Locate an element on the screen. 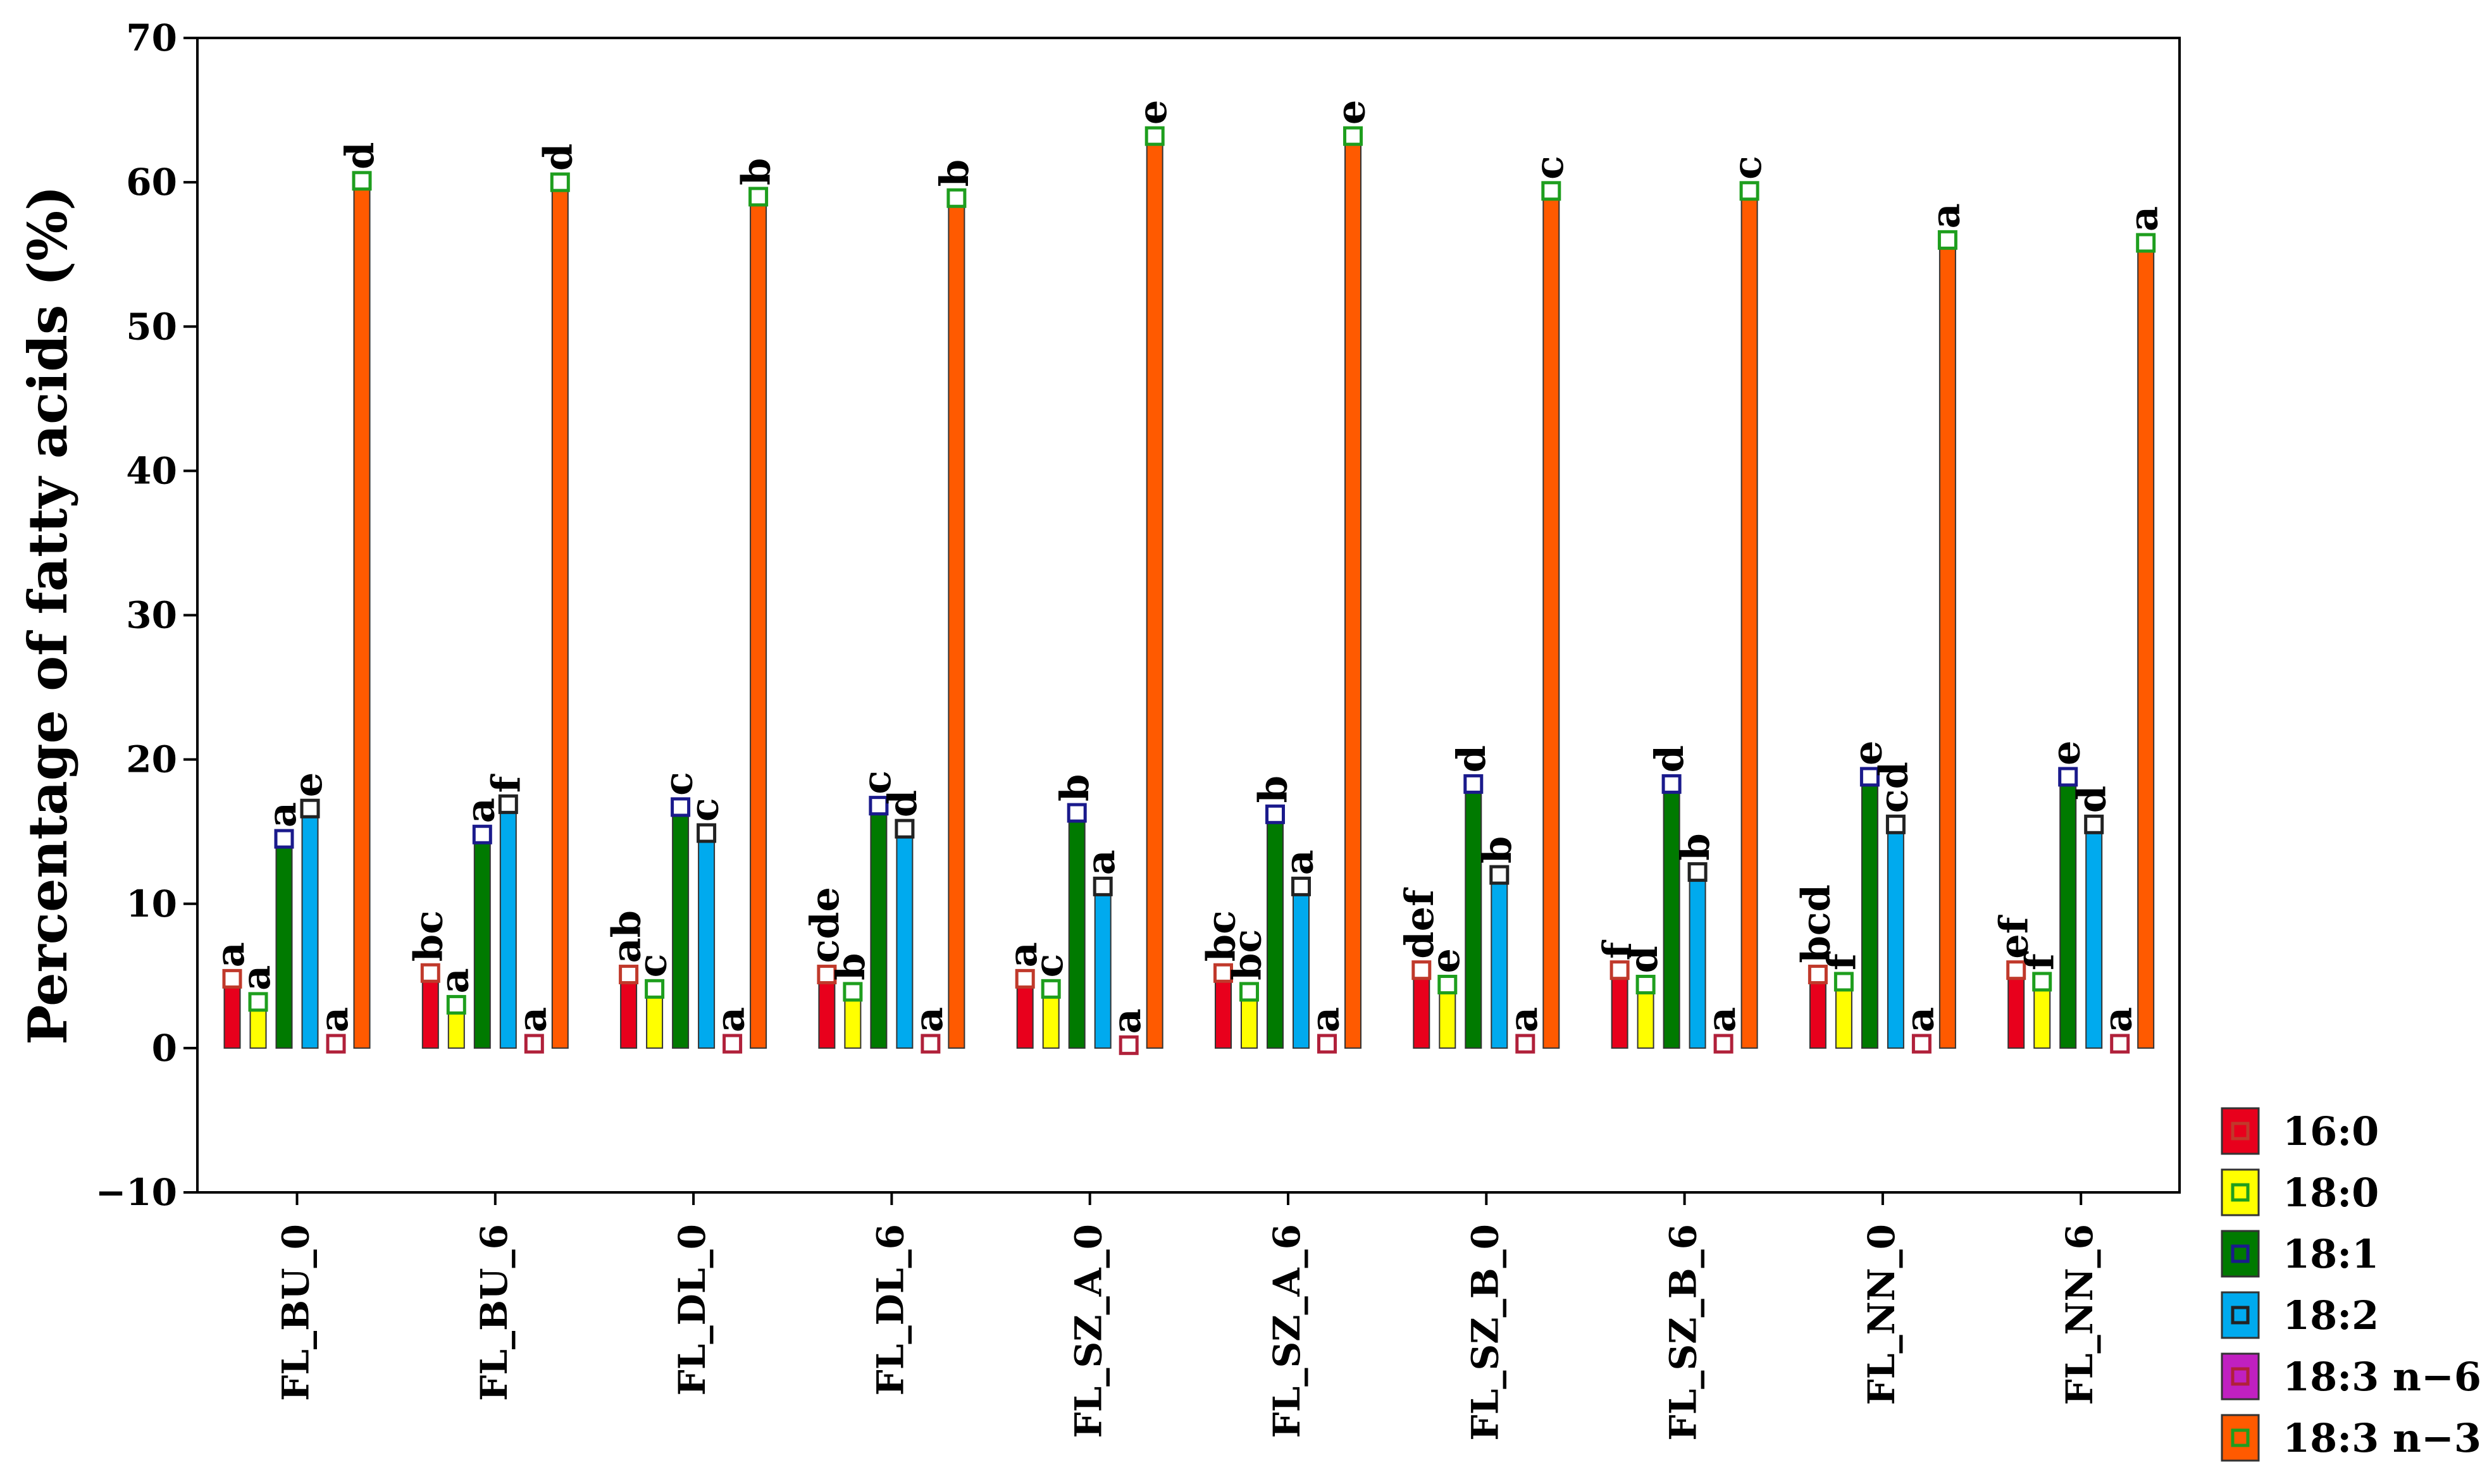  y-tick-label: 60 is located at coordinates (151, 183).